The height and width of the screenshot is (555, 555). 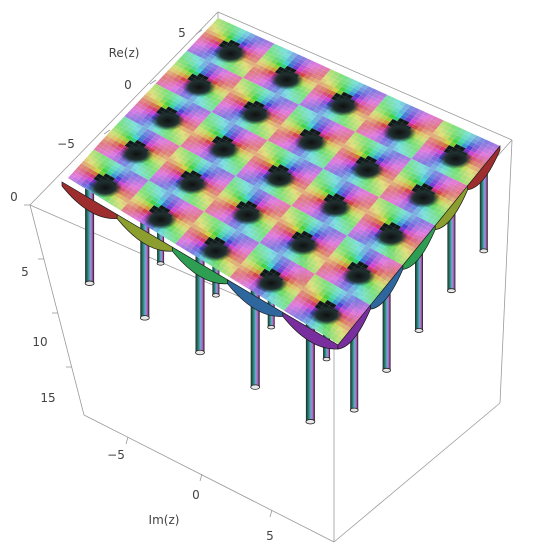 I want to click on im-axis-label: Im(z), so click(x=164, y=520).